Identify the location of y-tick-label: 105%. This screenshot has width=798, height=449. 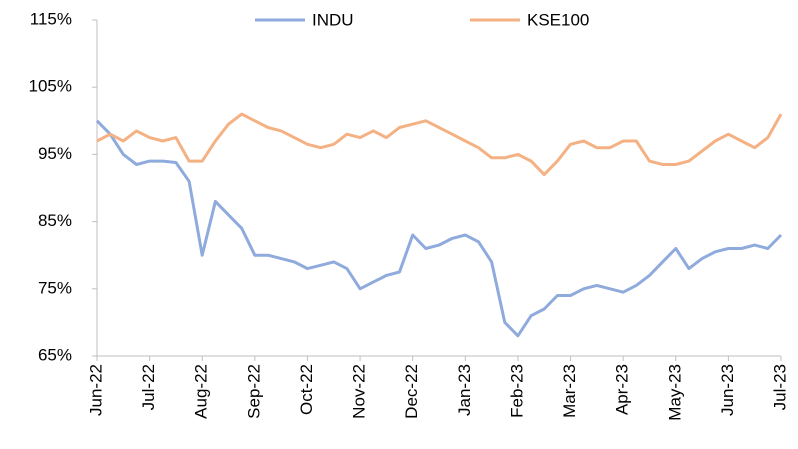
(50, 86).